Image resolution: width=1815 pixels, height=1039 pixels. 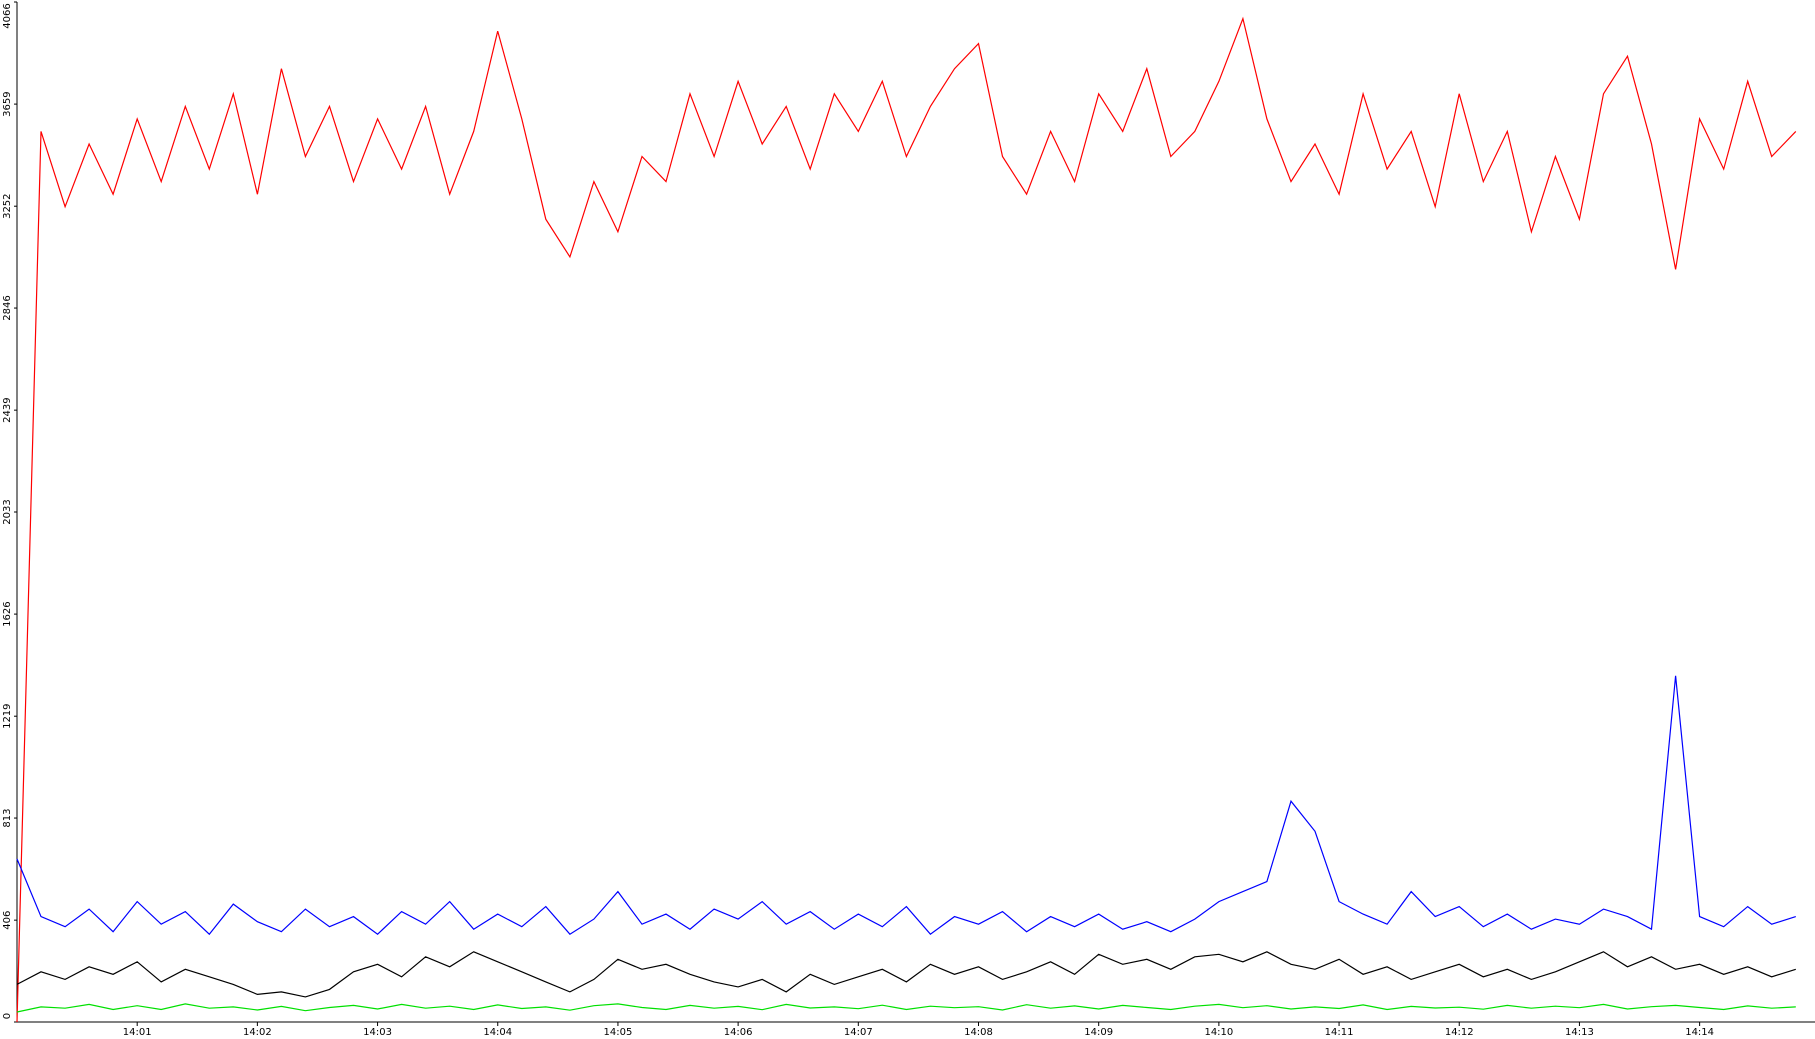 What do you see at coordinates (7, 409) in the screenshot?
I see `y-tick-label: 2439` at bounding box center [7, 409].